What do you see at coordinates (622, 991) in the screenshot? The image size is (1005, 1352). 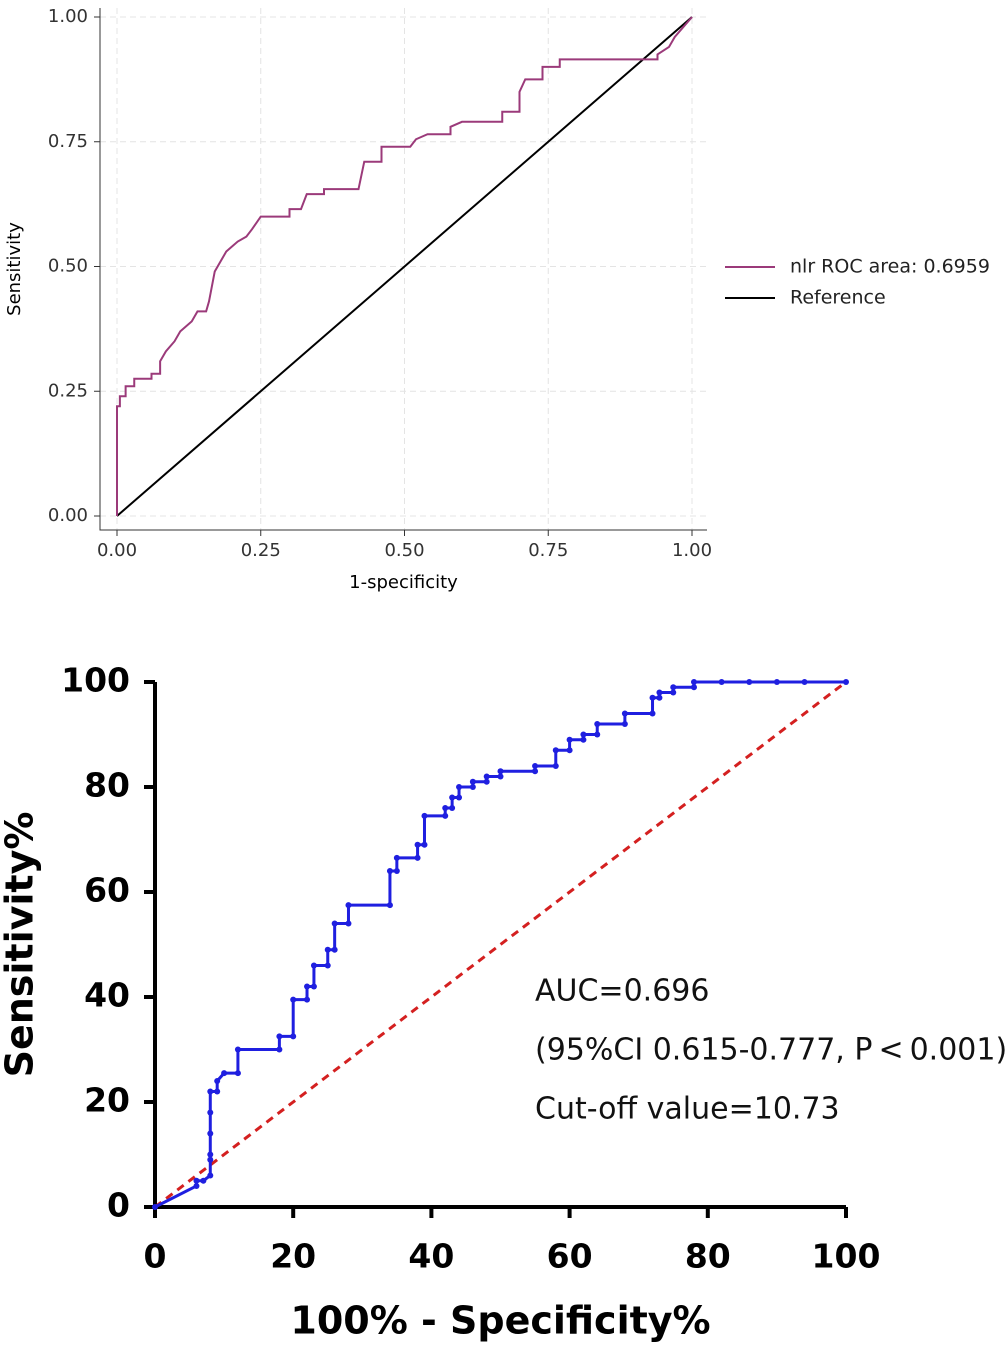 I see `annotation: AUC=0.696` at bounding box center [622, 991].